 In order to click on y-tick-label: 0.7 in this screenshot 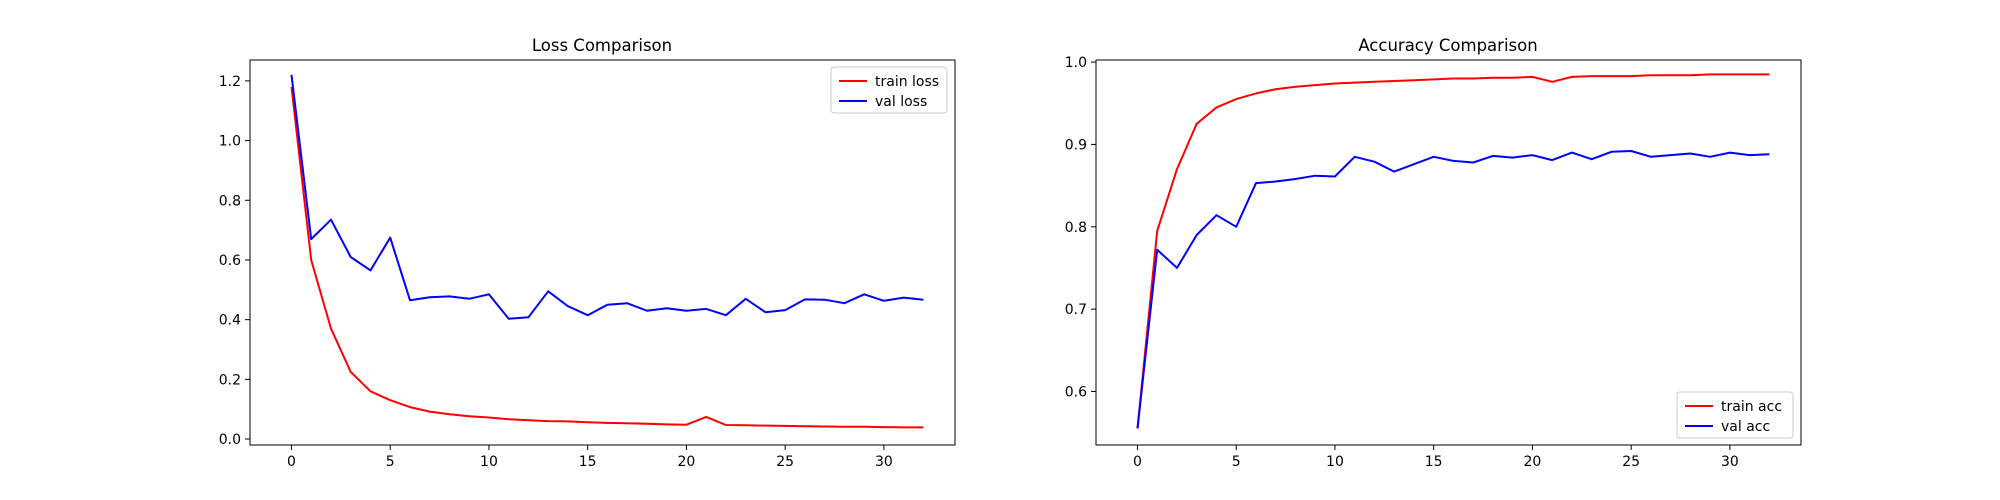, I will do `click(1076, 310)`.